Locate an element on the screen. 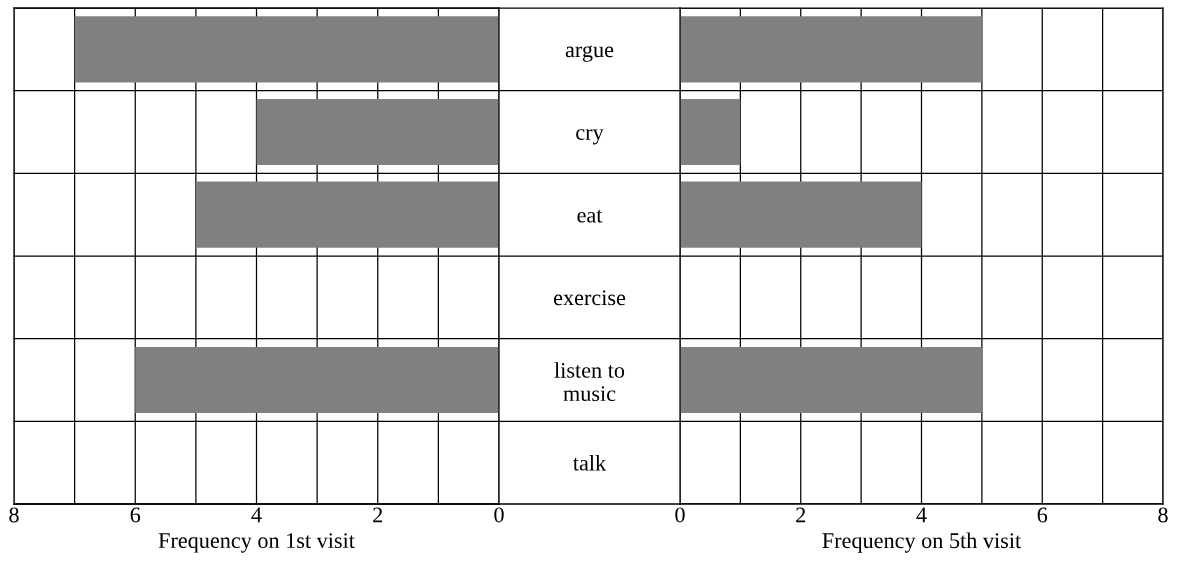  y-tick-label: eat is located at coordinates (590, 216).